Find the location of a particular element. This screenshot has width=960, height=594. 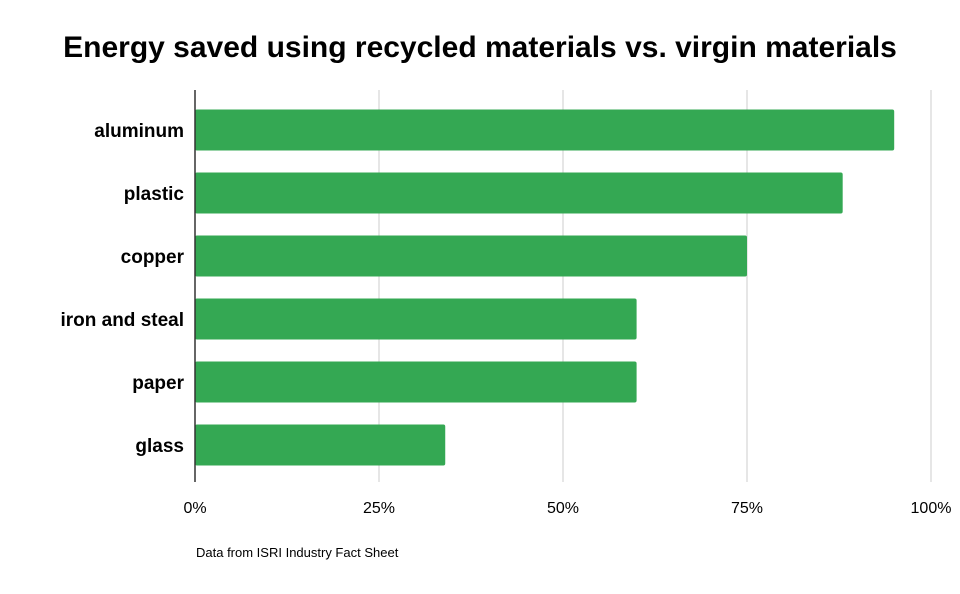

category-label: aluminum is located at coordinates (139, 131).